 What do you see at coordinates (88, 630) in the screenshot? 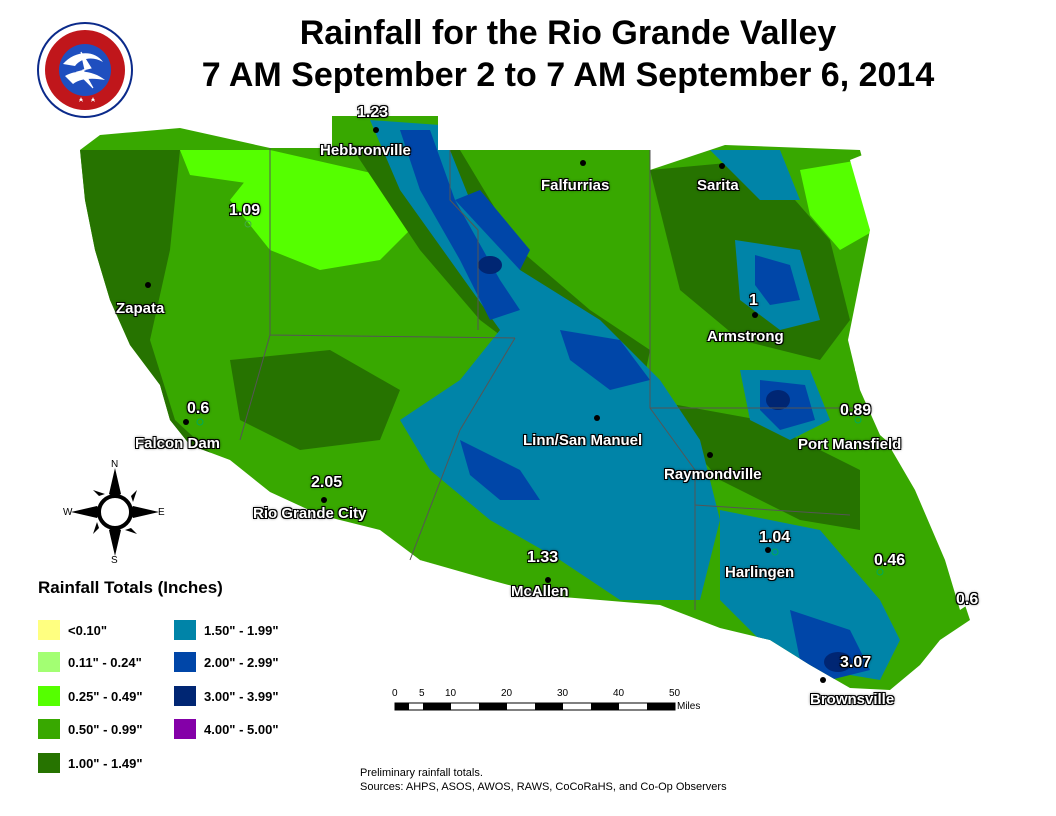
I see `legend-label: <0.10"` at bounding box center [88, 630].